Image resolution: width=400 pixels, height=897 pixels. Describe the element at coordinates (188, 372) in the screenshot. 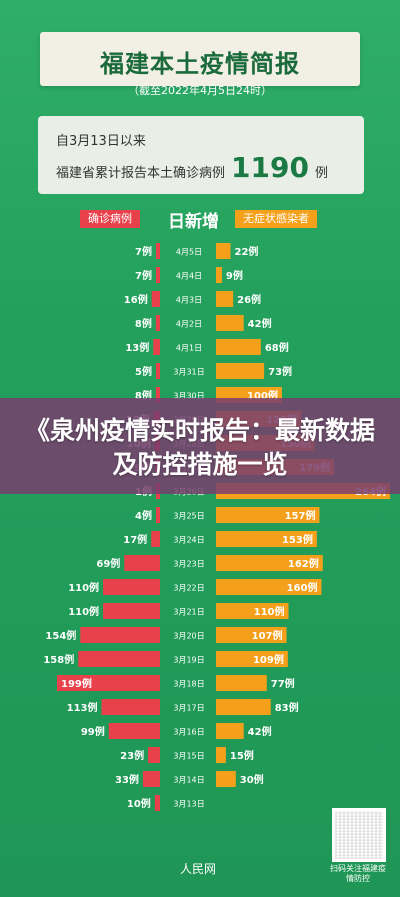

I see `category-label: 3月31日` at that location.